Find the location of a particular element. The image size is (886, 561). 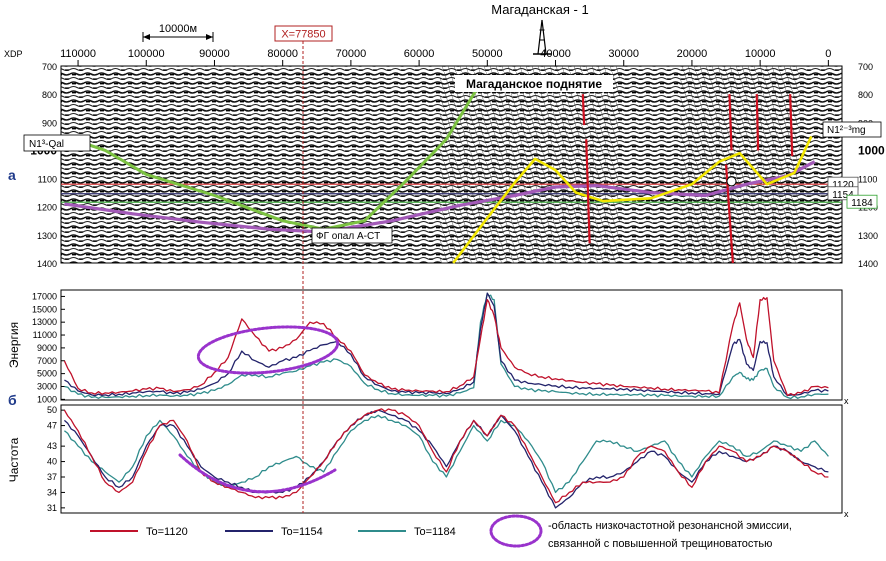

panel-label-a: а is located at coordinates (12, 175).